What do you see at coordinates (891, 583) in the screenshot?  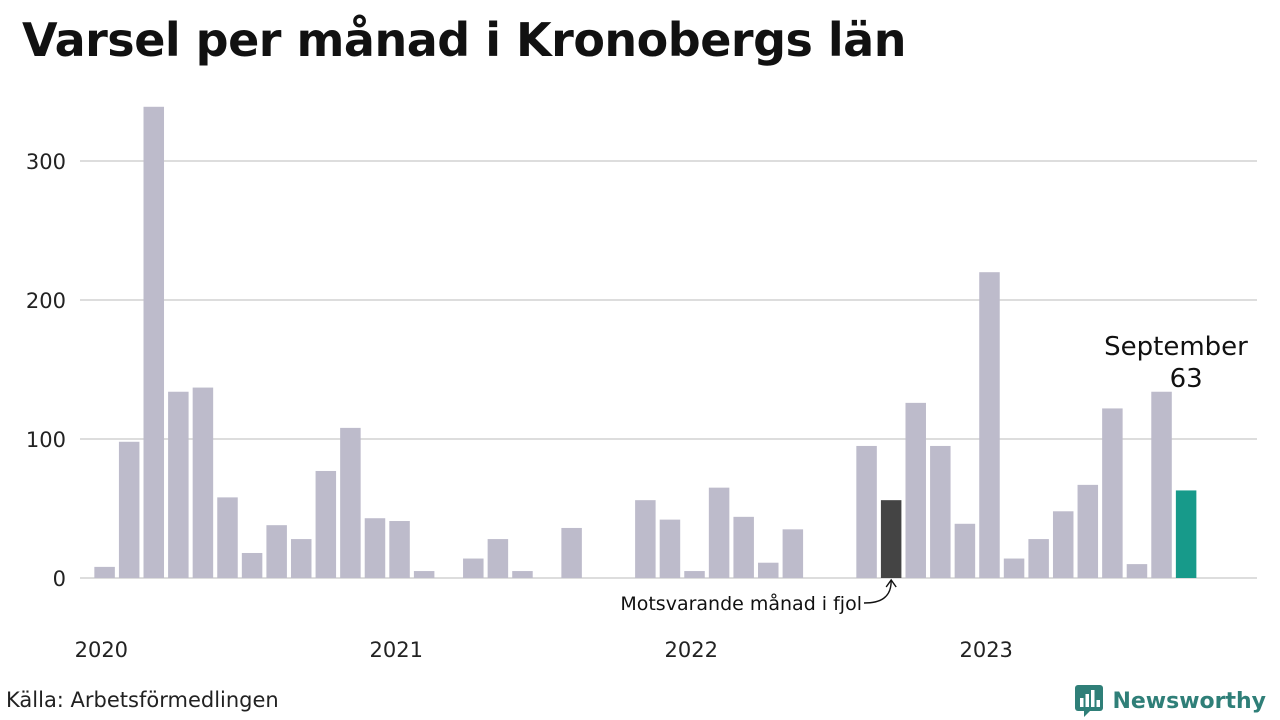 I see `arrow-head-icon` at bounding box center [891, 583].